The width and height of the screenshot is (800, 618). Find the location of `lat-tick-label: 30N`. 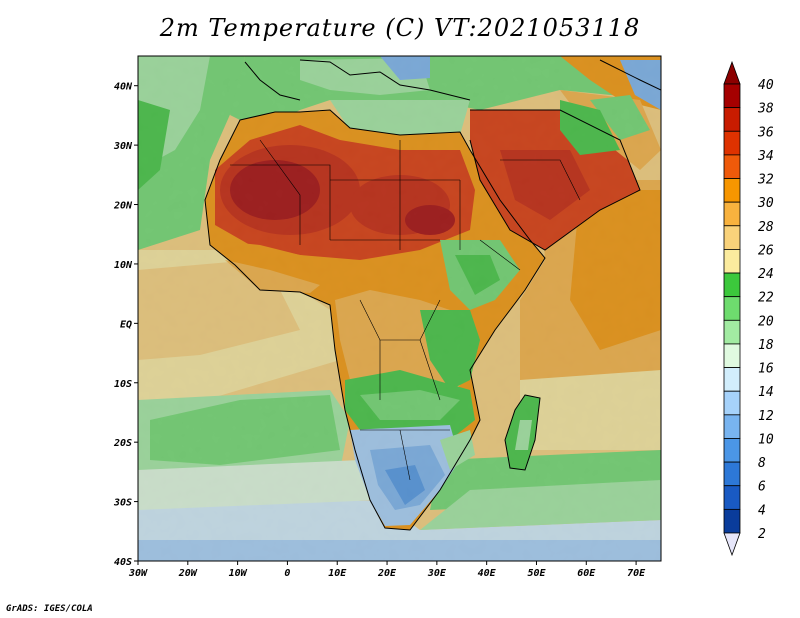

lat-tick-label: 30N is located at coordinates (123, 146).